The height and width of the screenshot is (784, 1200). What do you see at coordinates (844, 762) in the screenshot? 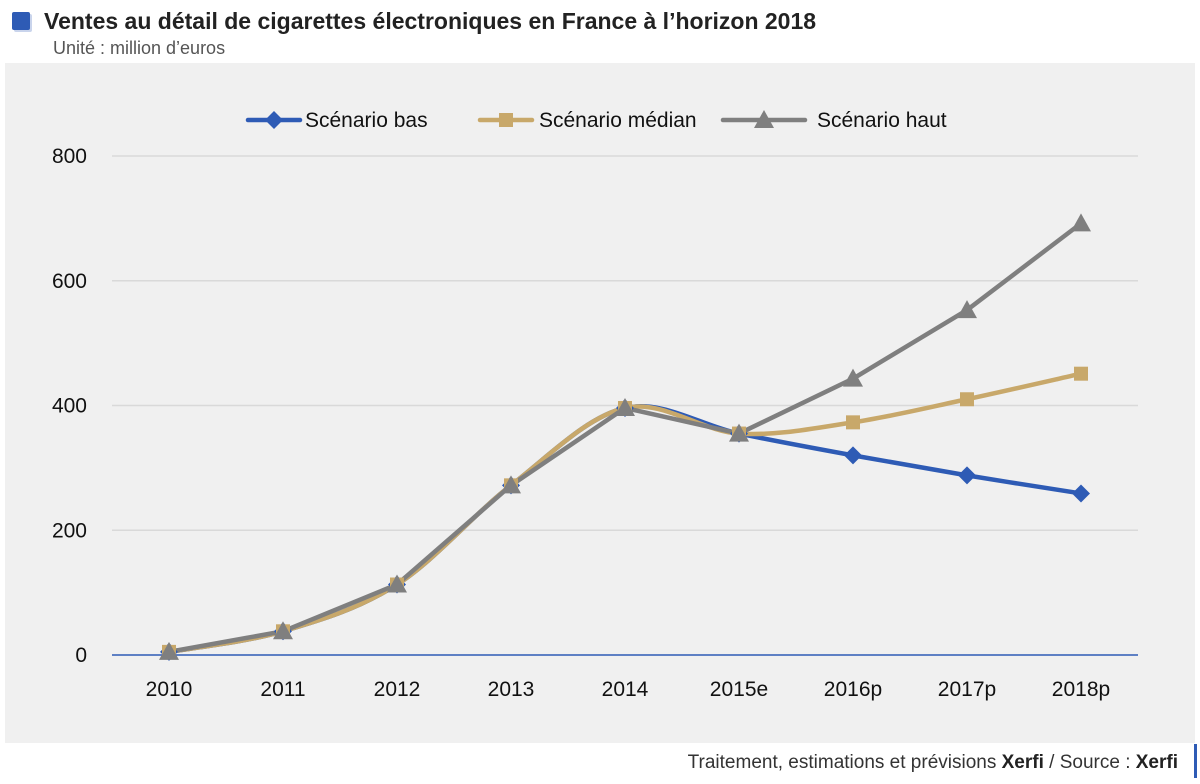
I see `source-prefix: Traitement, estimations et prévisions` at bounding box center [844, 762].